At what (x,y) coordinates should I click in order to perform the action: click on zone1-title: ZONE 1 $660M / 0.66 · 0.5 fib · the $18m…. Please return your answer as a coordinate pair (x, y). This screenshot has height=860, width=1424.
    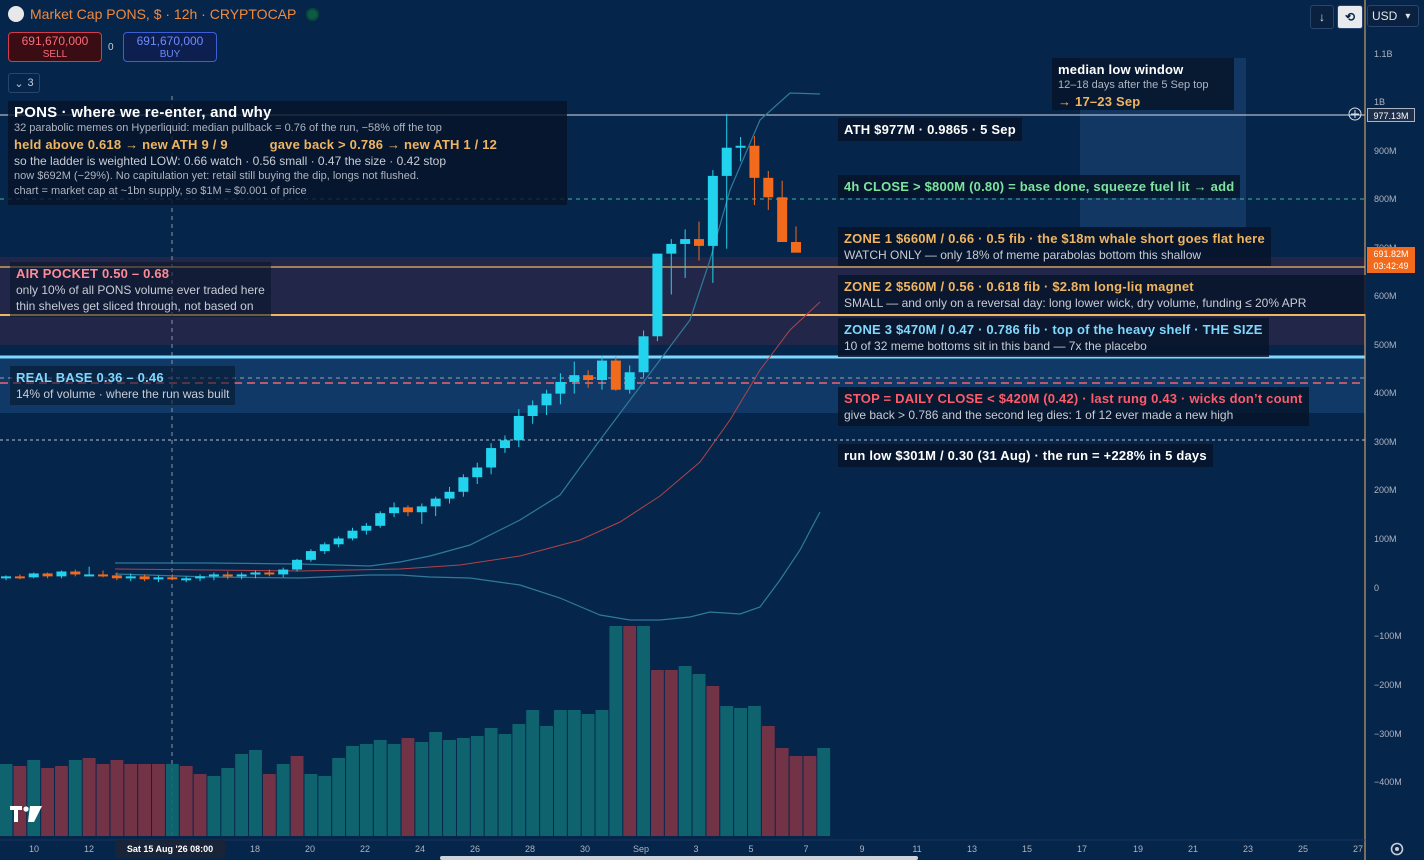
    Looking at the image, I should click on (1054, 238).